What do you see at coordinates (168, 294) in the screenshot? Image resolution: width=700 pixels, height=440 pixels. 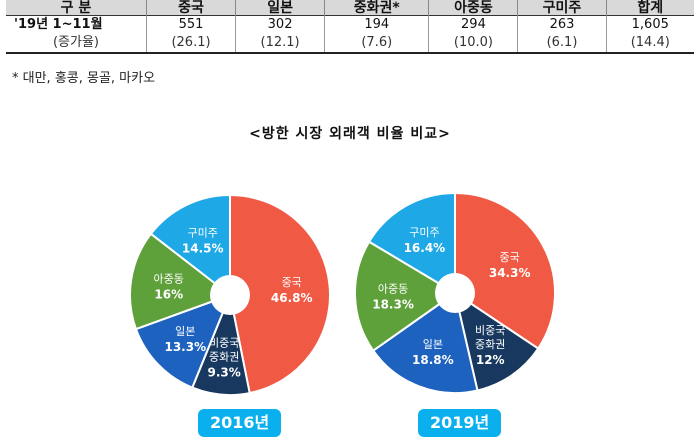 I see `slice-percent: 16%` at bounding box center [168, 294].